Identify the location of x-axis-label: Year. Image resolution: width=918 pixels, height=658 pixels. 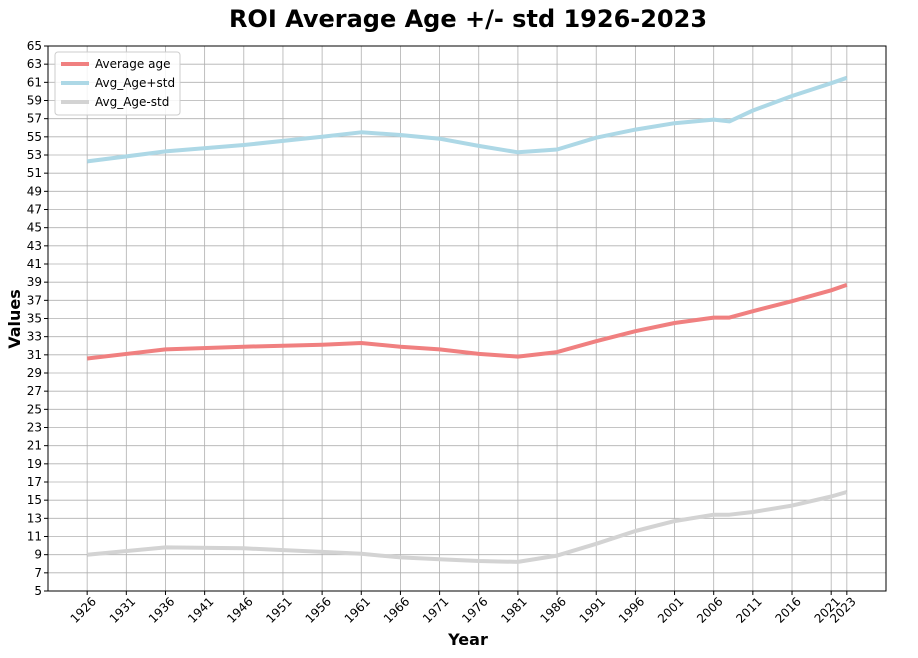
(467, 639).